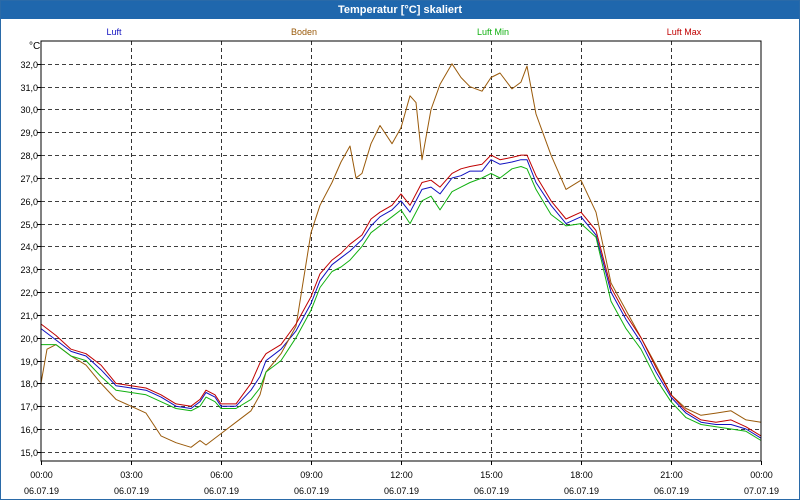 This screenshot has width=800, height=500. What do you see at coordinates (29, 65) in the screenshot?
I see `y-tick-label: 32,0` at bounding box center [29, 65].